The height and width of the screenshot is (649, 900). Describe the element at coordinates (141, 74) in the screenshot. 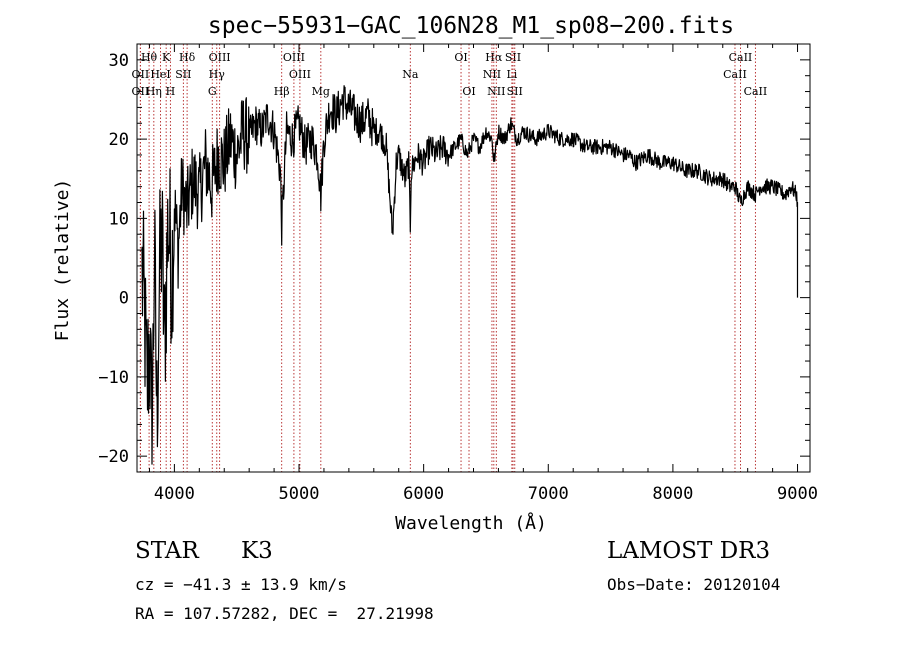

I see `line-label-9: OII` at that location.